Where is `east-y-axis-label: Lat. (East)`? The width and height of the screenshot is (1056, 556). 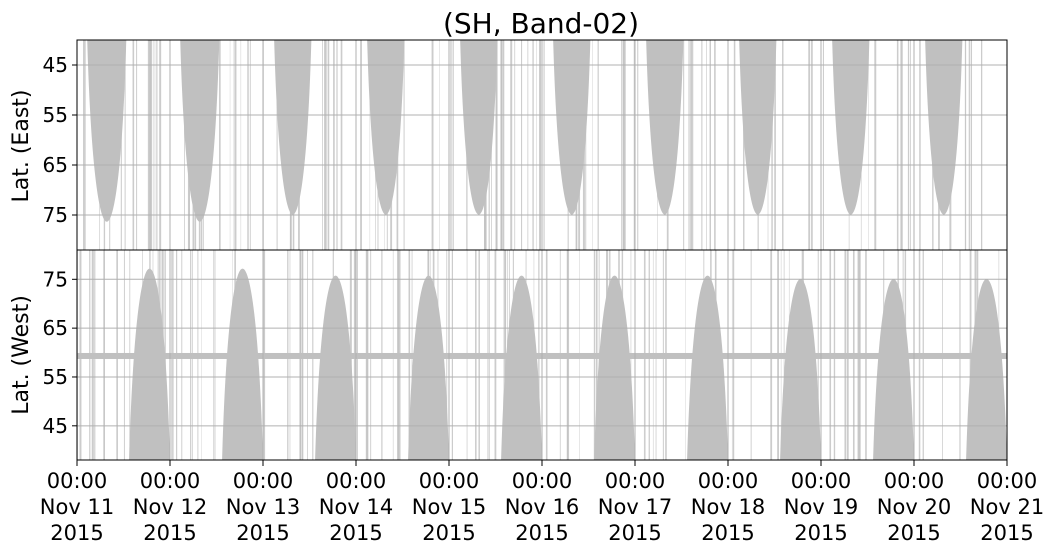 east-y-axis-label: Lat. (East) is located at coordinates (21, 146).